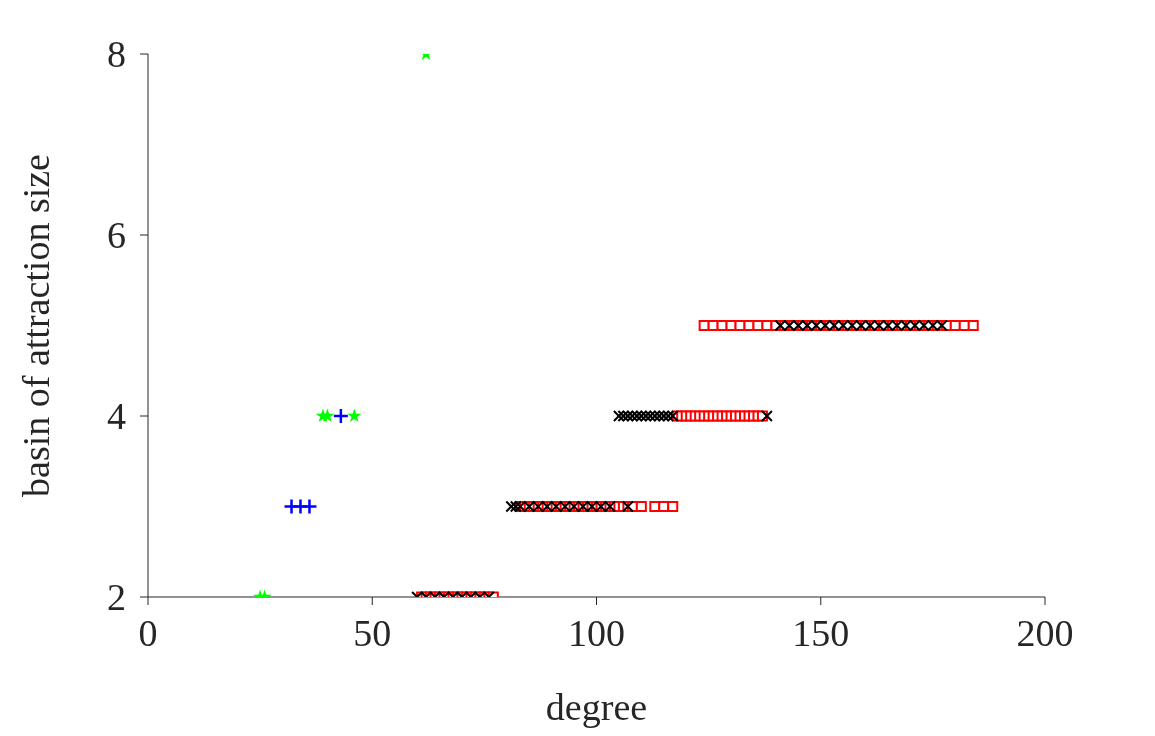 This screenshot has height=736, width=1155. Describe the element at coordinates (372, 632) in the screenshot. I see `x-tick-label: 50` at that location.